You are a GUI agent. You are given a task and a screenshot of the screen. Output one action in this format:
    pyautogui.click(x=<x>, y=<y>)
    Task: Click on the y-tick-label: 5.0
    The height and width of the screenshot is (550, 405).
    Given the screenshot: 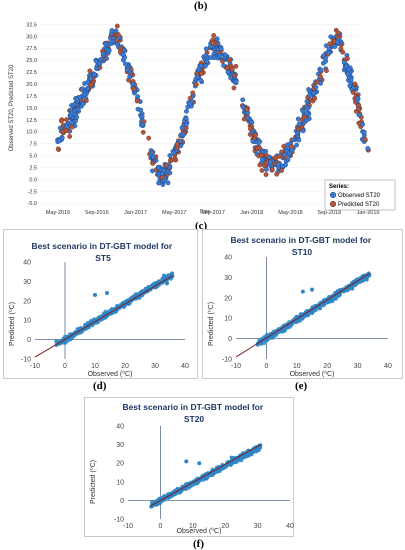 What is the action you would take?
    pyautogui.click(x=33, y=157)
    